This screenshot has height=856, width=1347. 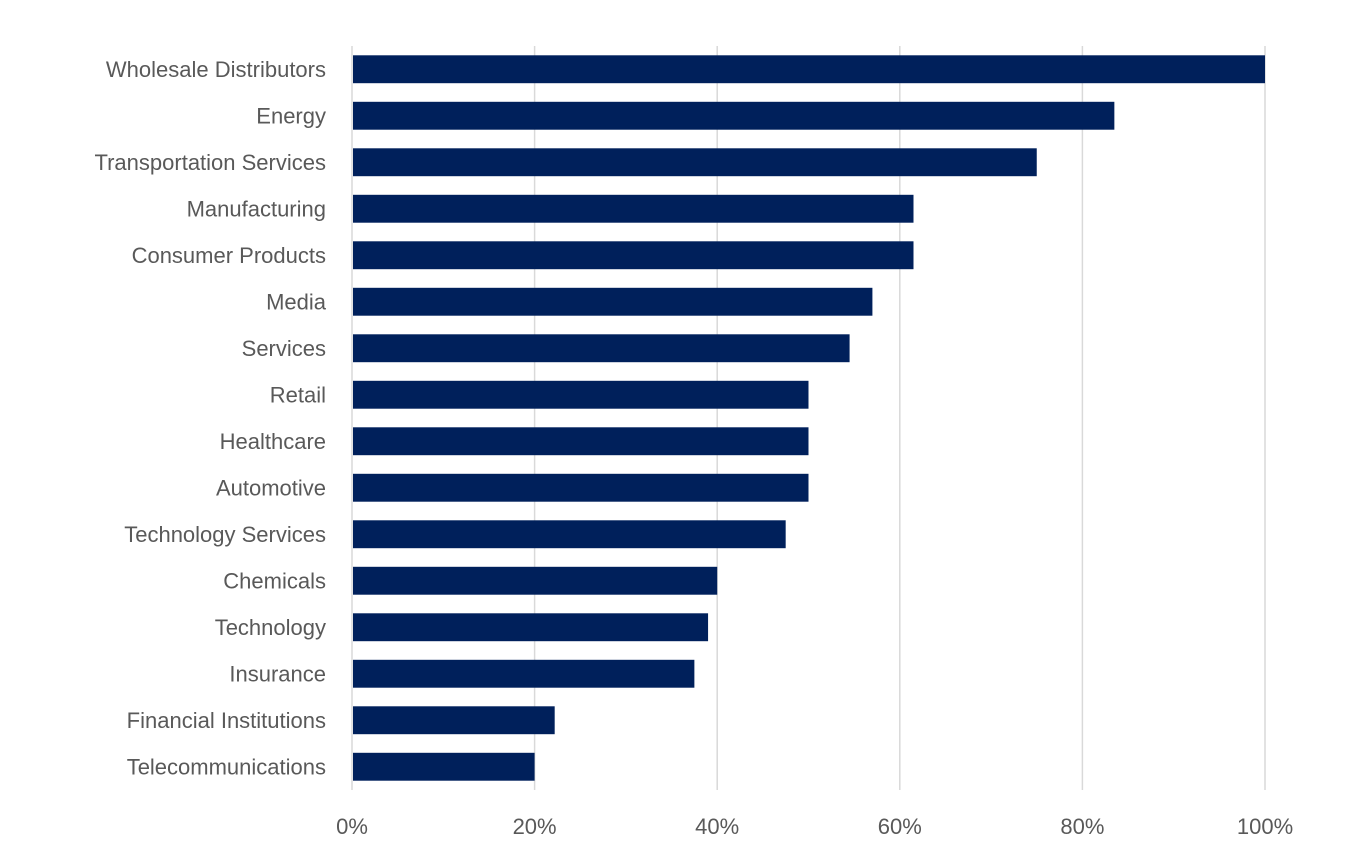 I want to click on category-label: Telecommunications, so click(x=226, y=766).